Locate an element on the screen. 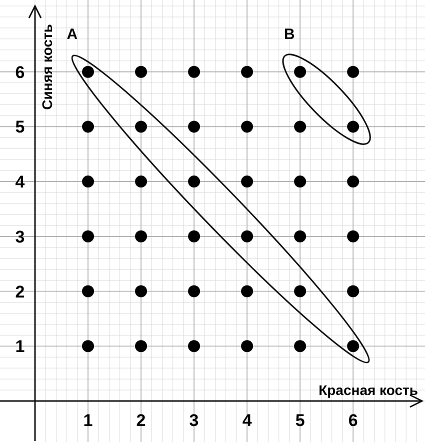 This screenshot has height=442, width=425. x-tick-label: 3 is located at coordinates (194, 420).